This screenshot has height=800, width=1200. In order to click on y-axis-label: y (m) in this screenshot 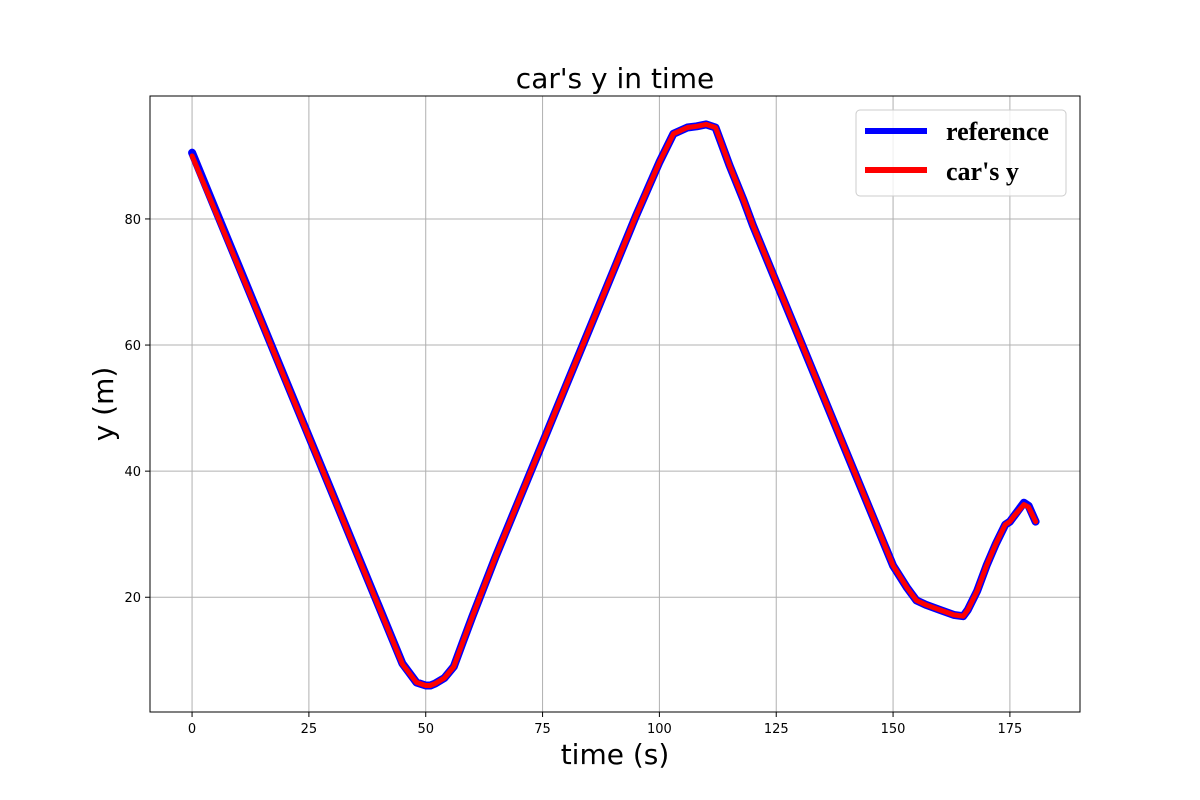, I will do `click(103, 404)`.